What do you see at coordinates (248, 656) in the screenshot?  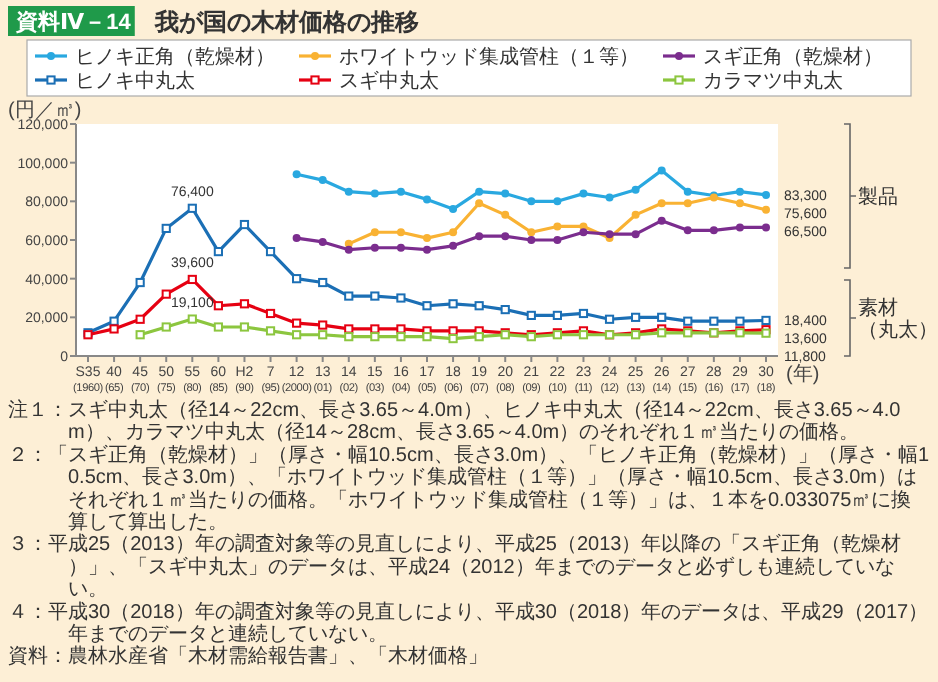 I see `text: 資料：農林水産省「木材需給報告書」、「木材価格」` at bounding box center [248, 656].